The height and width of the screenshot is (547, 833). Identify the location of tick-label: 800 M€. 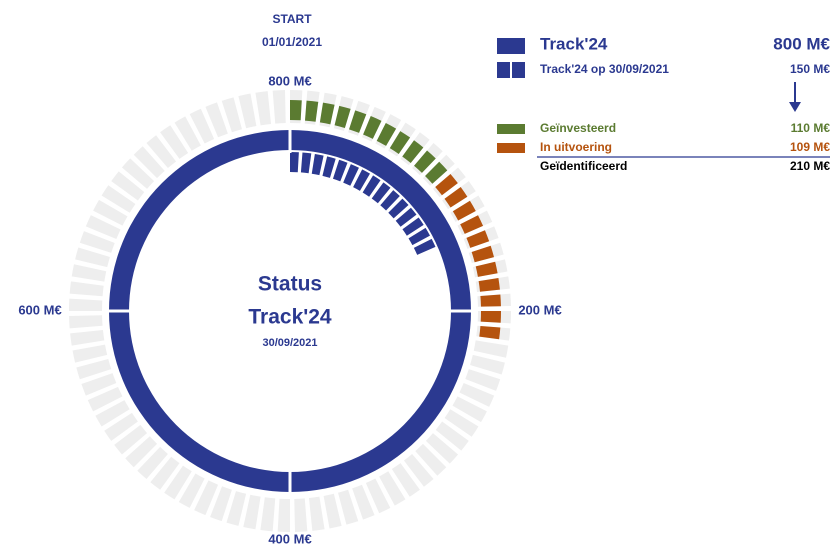
(289, 80).